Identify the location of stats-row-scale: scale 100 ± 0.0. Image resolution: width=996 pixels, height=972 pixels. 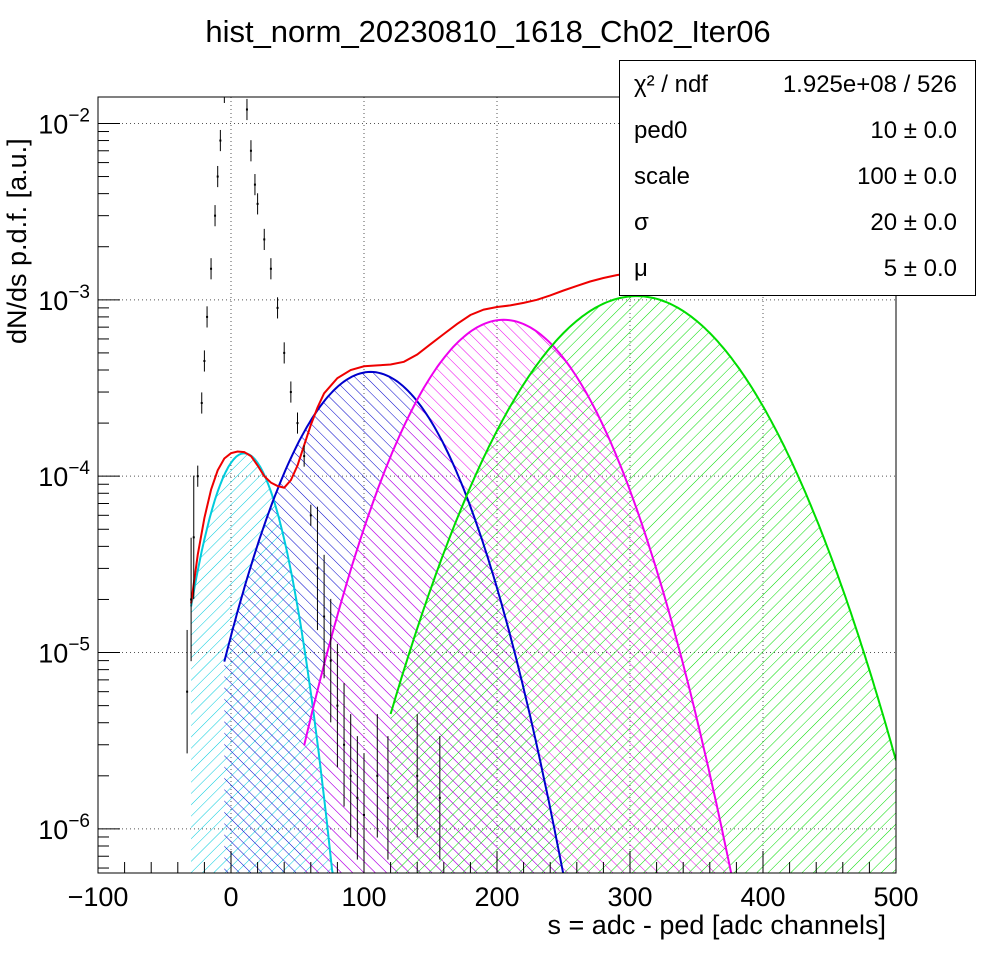
(797, 176).